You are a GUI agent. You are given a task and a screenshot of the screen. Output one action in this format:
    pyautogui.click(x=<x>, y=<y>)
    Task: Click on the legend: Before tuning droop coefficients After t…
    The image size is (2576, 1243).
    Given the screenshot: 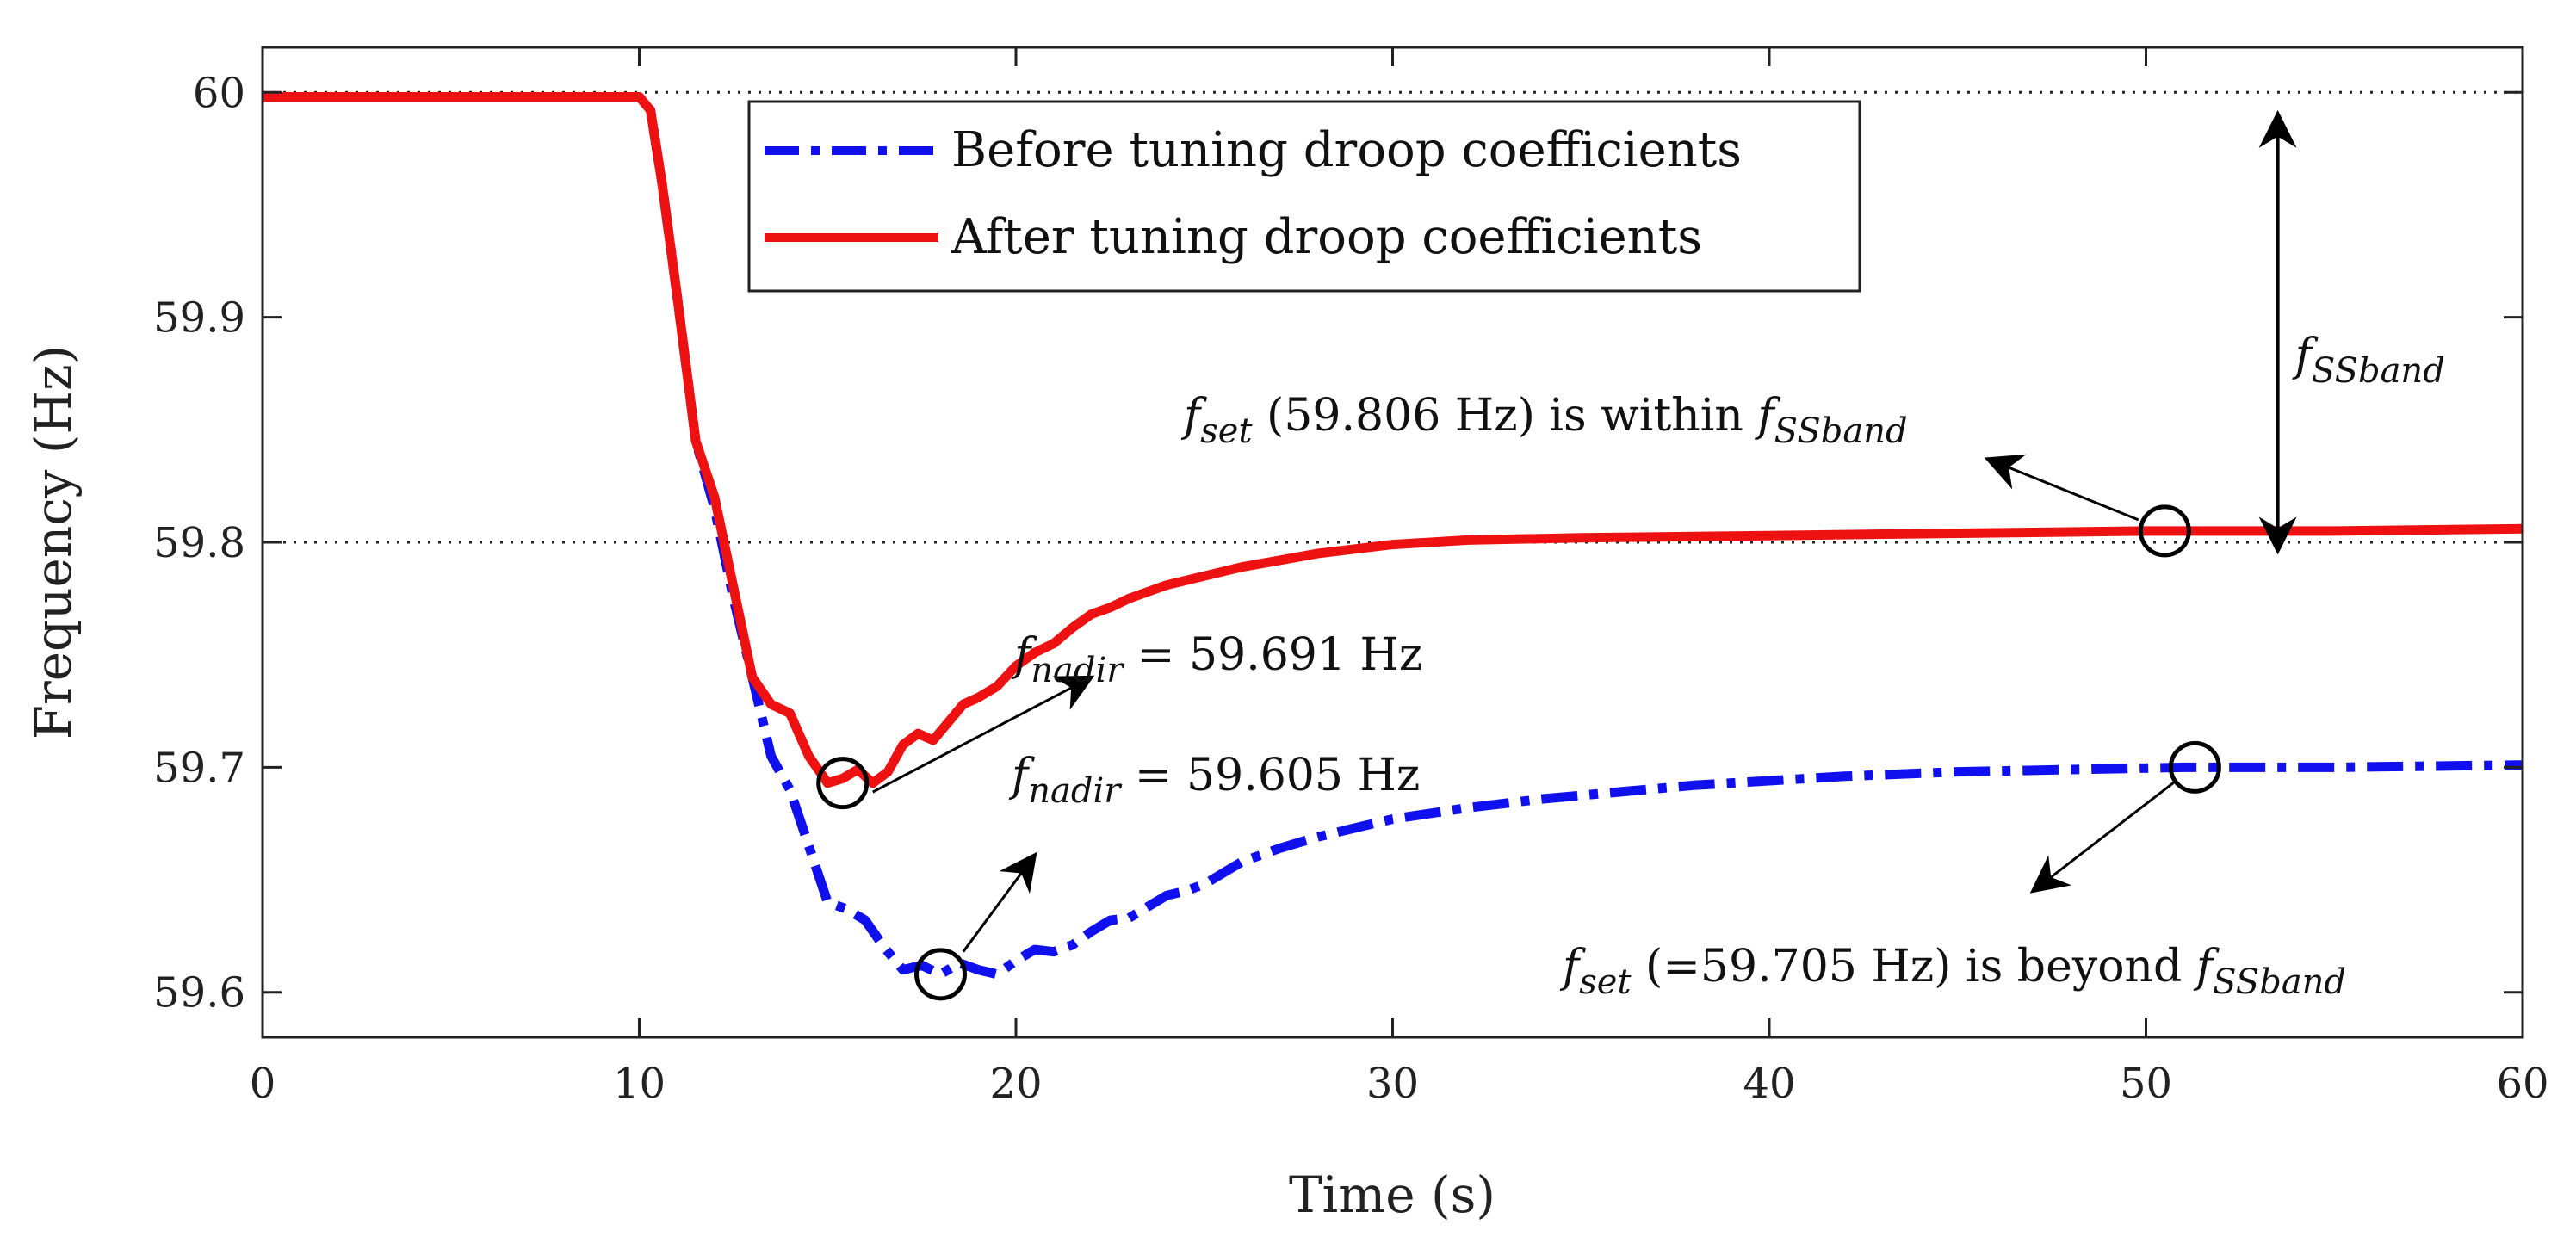 What is the action you would take?
    pyautogui.click(x=1304, y=197)
    